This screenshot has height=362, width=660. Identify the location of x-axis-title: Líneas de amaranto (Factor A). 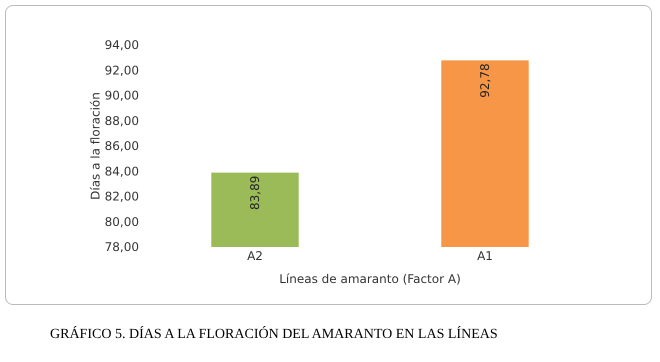
(370, 279).